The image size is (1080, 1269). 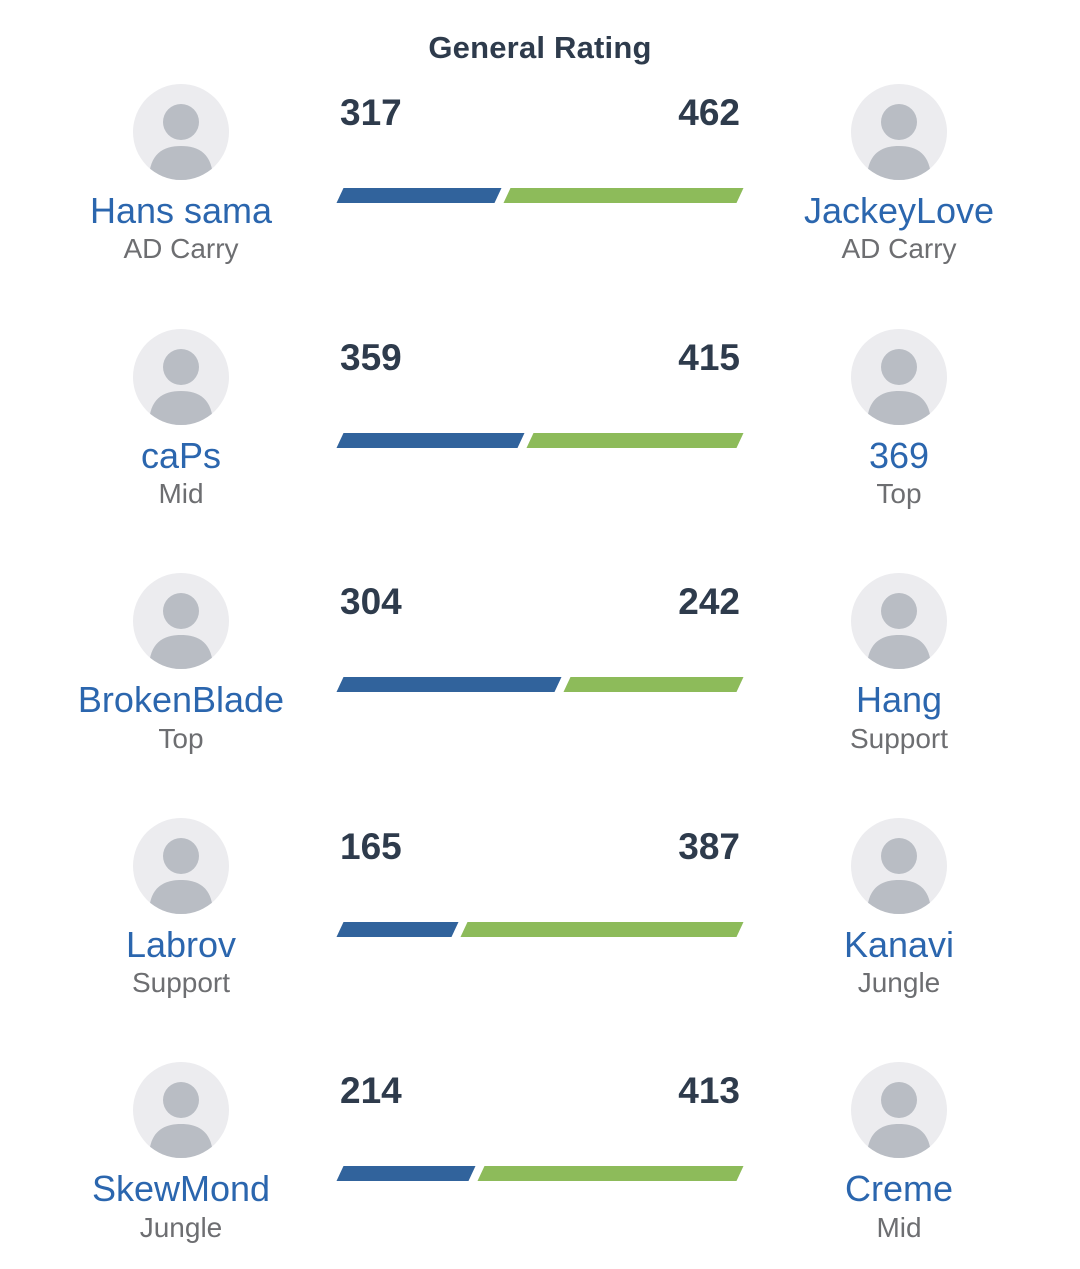 What do you see at coordinates (540, 877) in the screenshot?
I see `comparison-center: 165 387` at bounding box center [540, 877].